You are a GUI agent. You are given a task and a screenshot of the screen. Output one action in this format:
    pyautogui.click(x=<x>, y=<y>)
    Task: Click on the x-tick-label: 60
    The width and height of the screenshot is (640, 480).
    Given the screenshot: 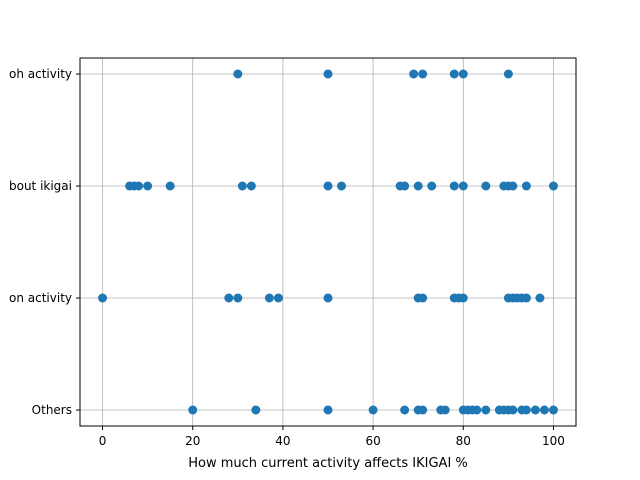 What is the action you would take?
    pyautogui.click(x=372, y=441)
    